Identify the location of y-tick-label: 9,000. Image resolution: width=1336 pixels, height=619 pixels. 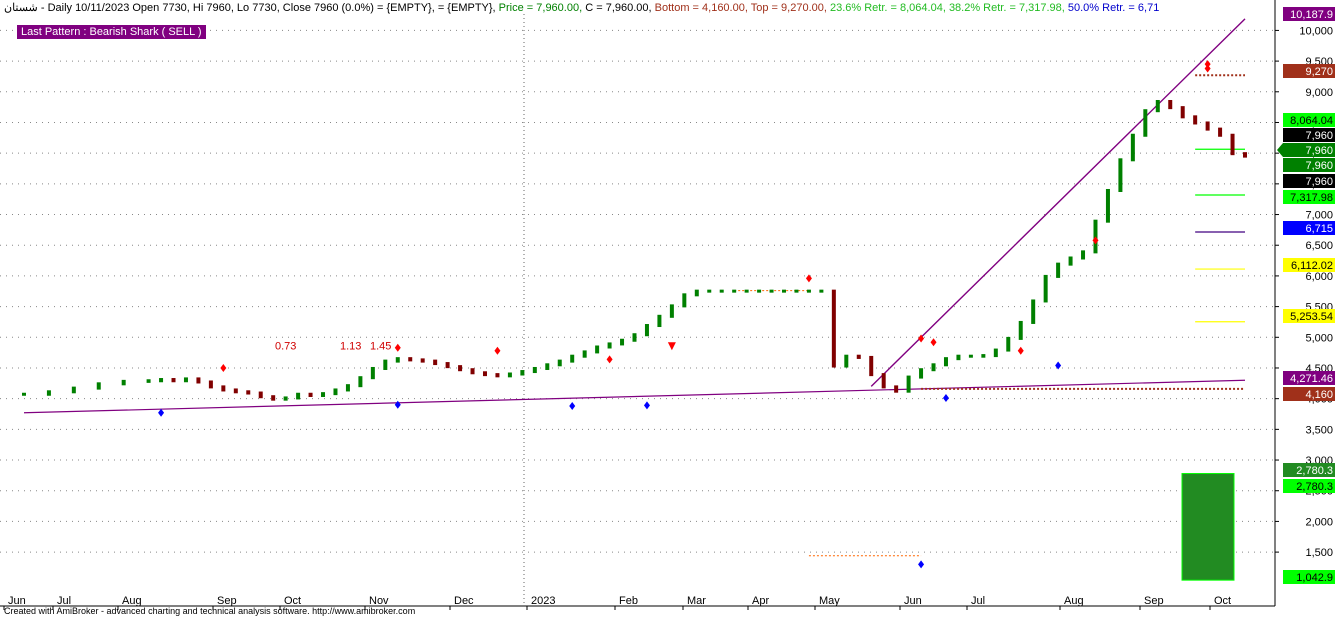
(1319, 93).